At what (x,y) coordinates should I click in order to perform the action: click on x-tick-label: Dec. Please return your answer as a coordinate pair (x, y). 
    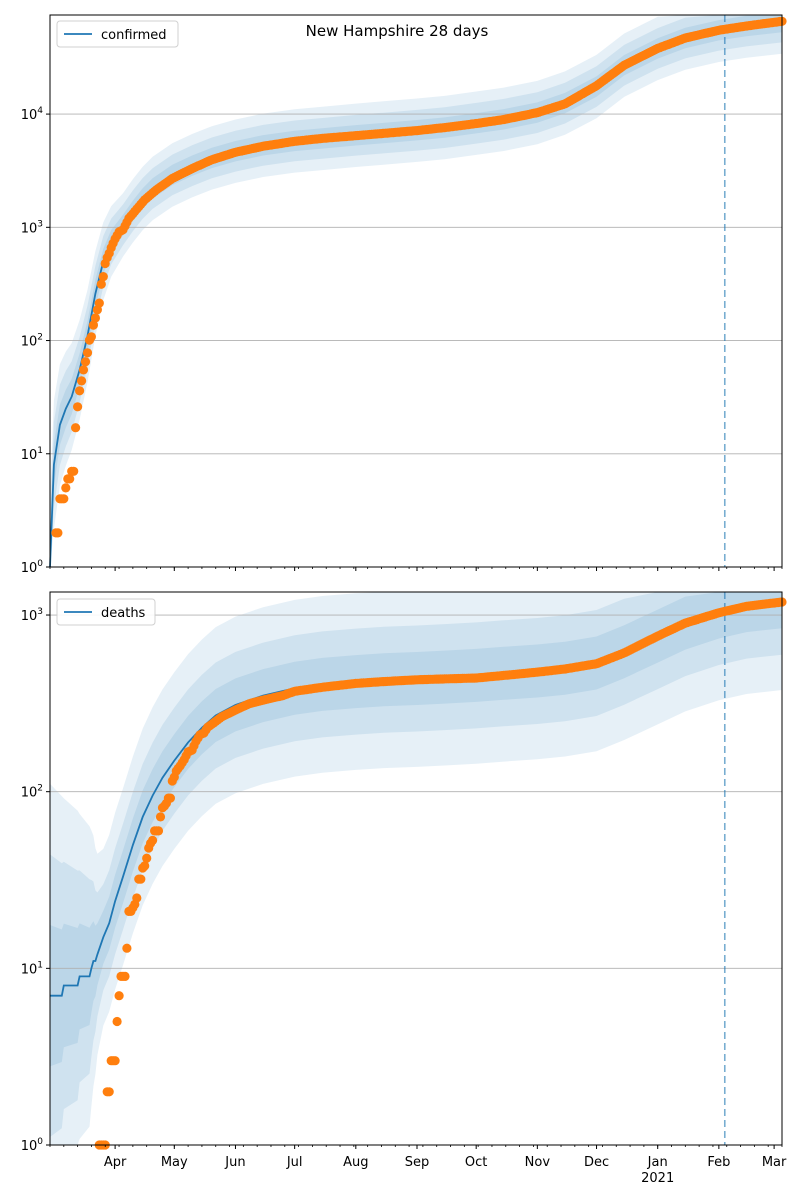
    Looking at the image, I should click on (596, 1162).